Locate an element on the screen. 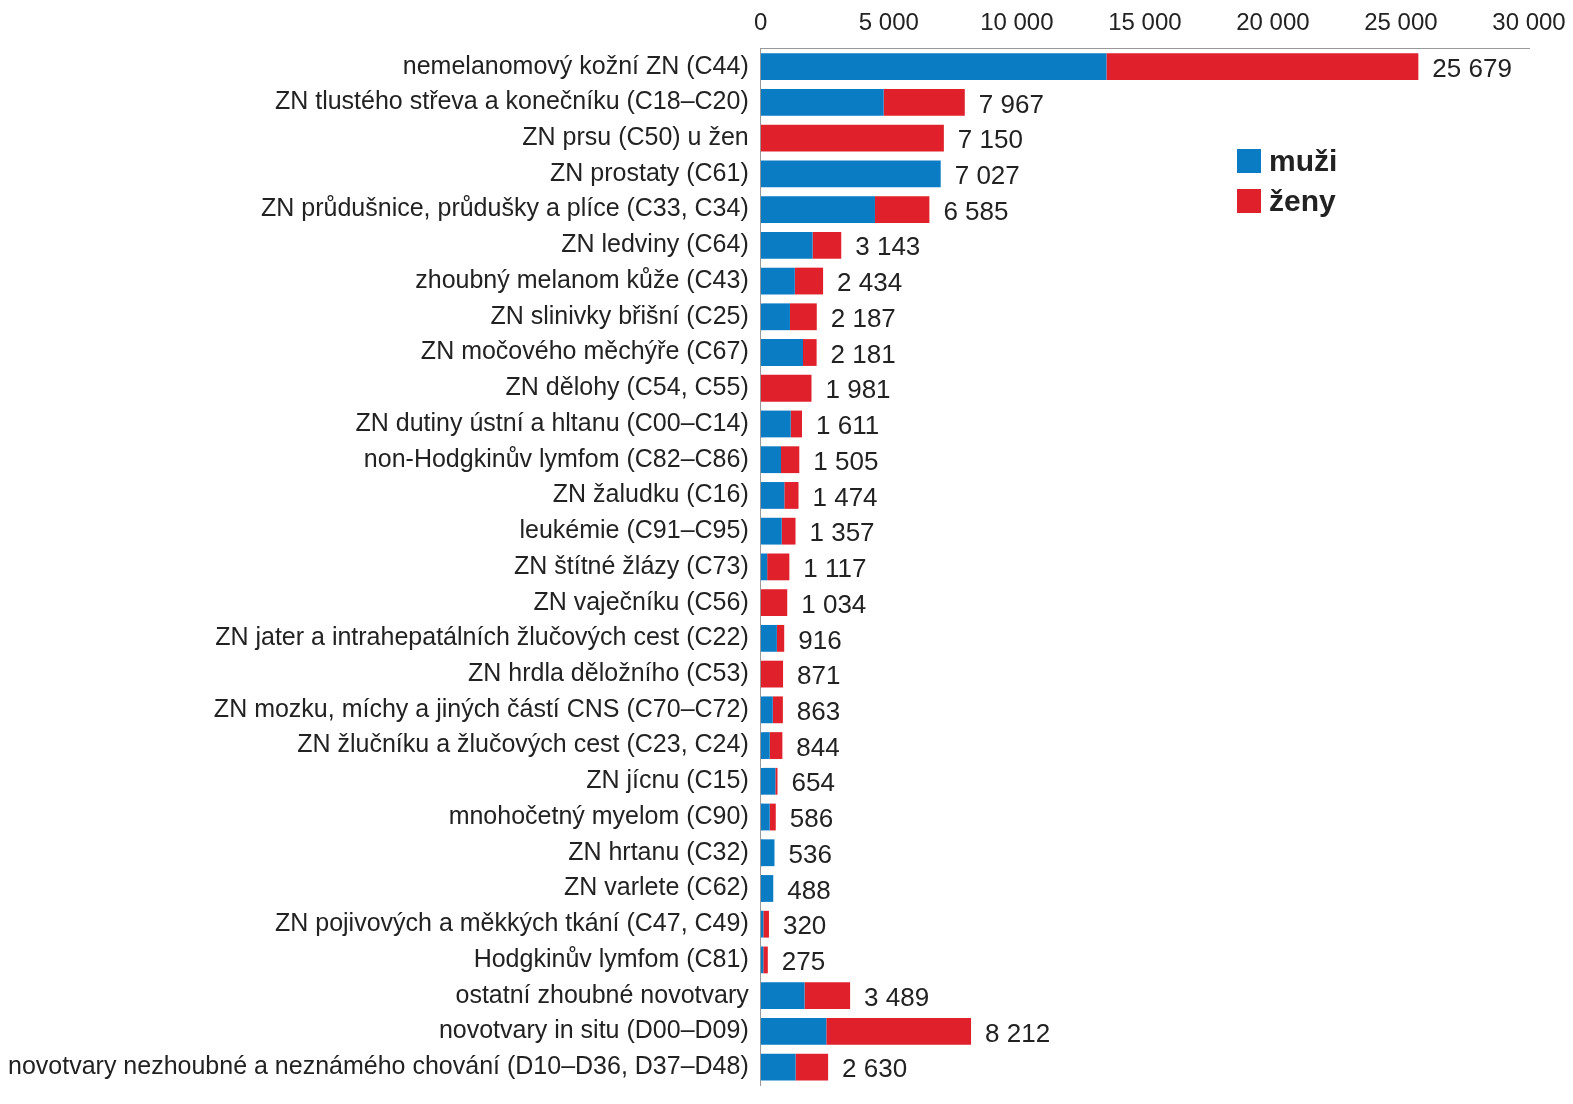 The width and height of the screenshot is (1573, 1104). total-label: 25 679 is located at coordinates (1472, 67).